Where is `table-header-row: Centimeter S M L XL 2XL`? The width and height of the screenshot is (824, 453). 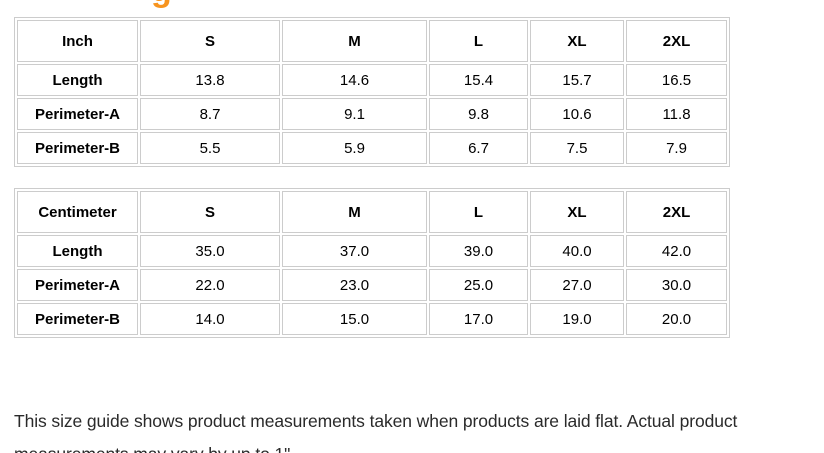 table-header-row: Centimeter S M L XL 2XL is located at coordinates (372, 212).